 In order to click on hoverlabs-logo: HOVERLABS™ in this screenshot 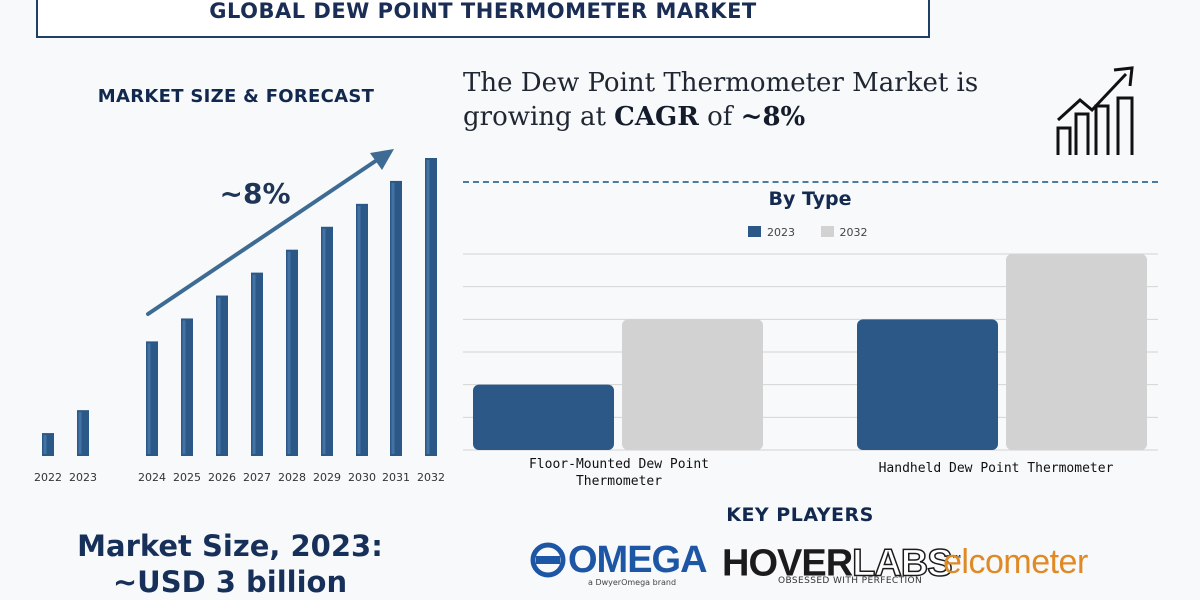, I will do `click(842, 562)`.